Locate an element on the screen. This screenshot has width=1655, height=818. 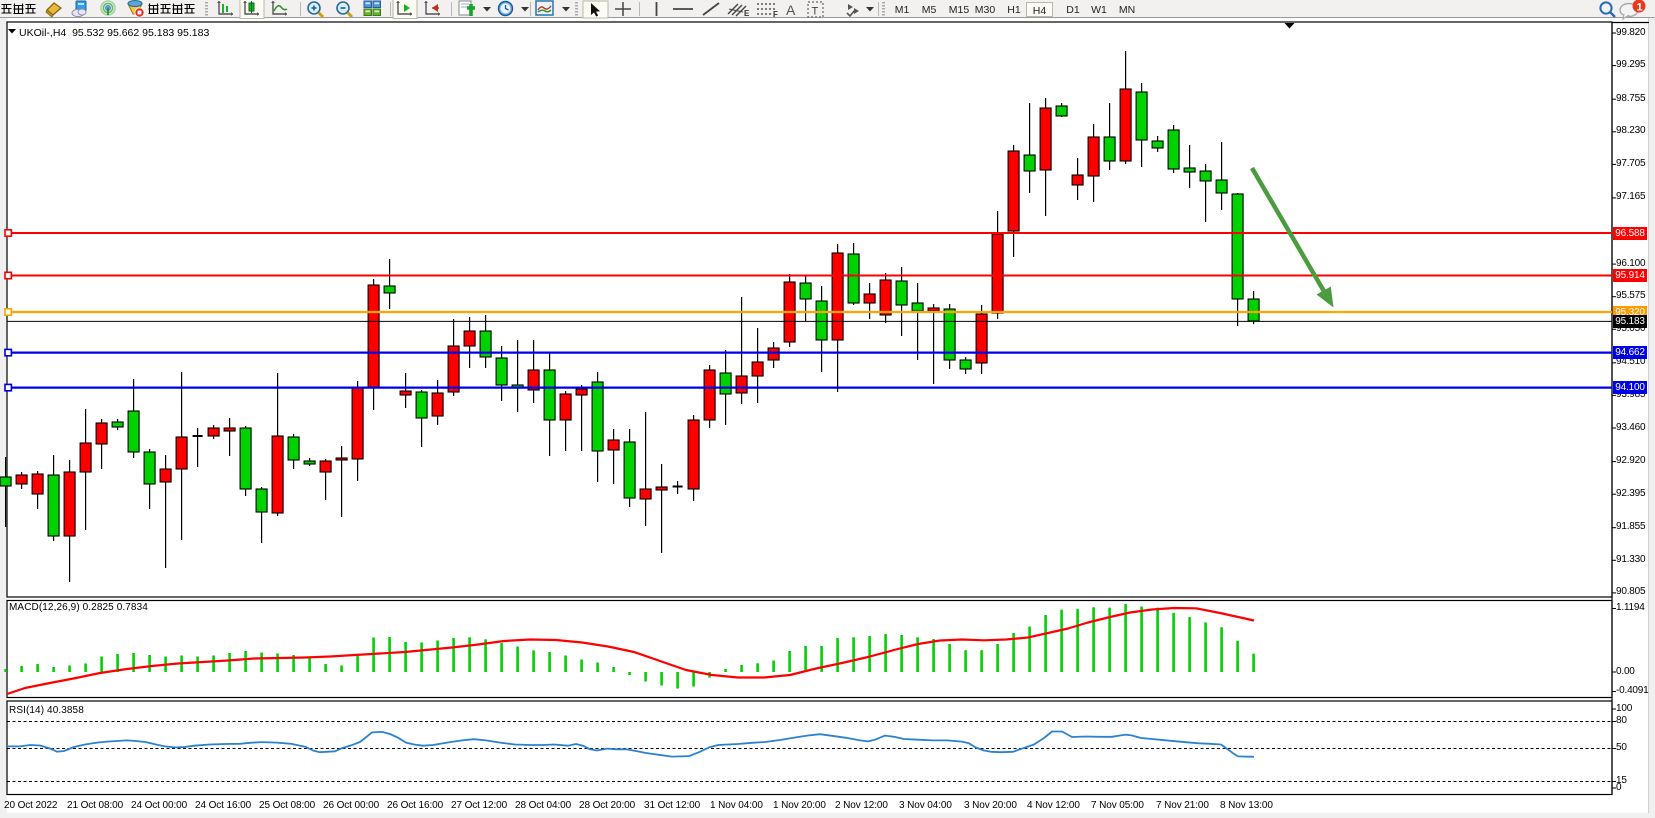
svg-text: F is located at coordinates (775, 14).